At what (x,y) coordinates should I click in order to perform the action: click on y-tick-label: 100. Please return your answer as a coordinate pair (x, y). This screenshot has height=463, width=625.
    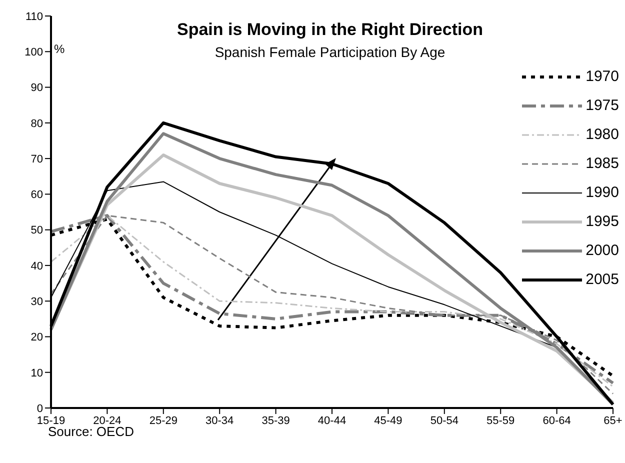
    Looking at the image, I should click on (33, 52).